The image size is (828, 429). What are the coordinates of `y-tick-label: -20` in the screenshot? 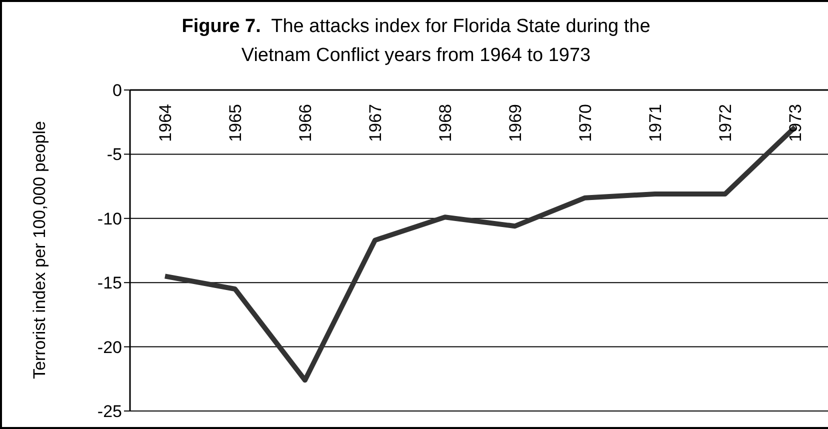 It's located at (109, 347).